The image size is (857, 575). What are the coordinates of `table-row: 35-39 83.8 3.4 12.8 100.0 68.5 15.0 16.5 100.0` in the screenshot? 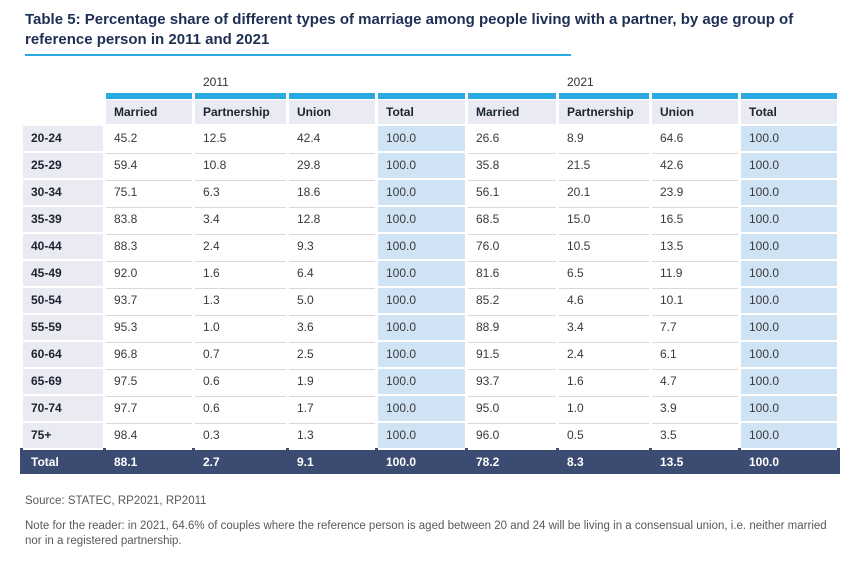 It's located at (430, 218).